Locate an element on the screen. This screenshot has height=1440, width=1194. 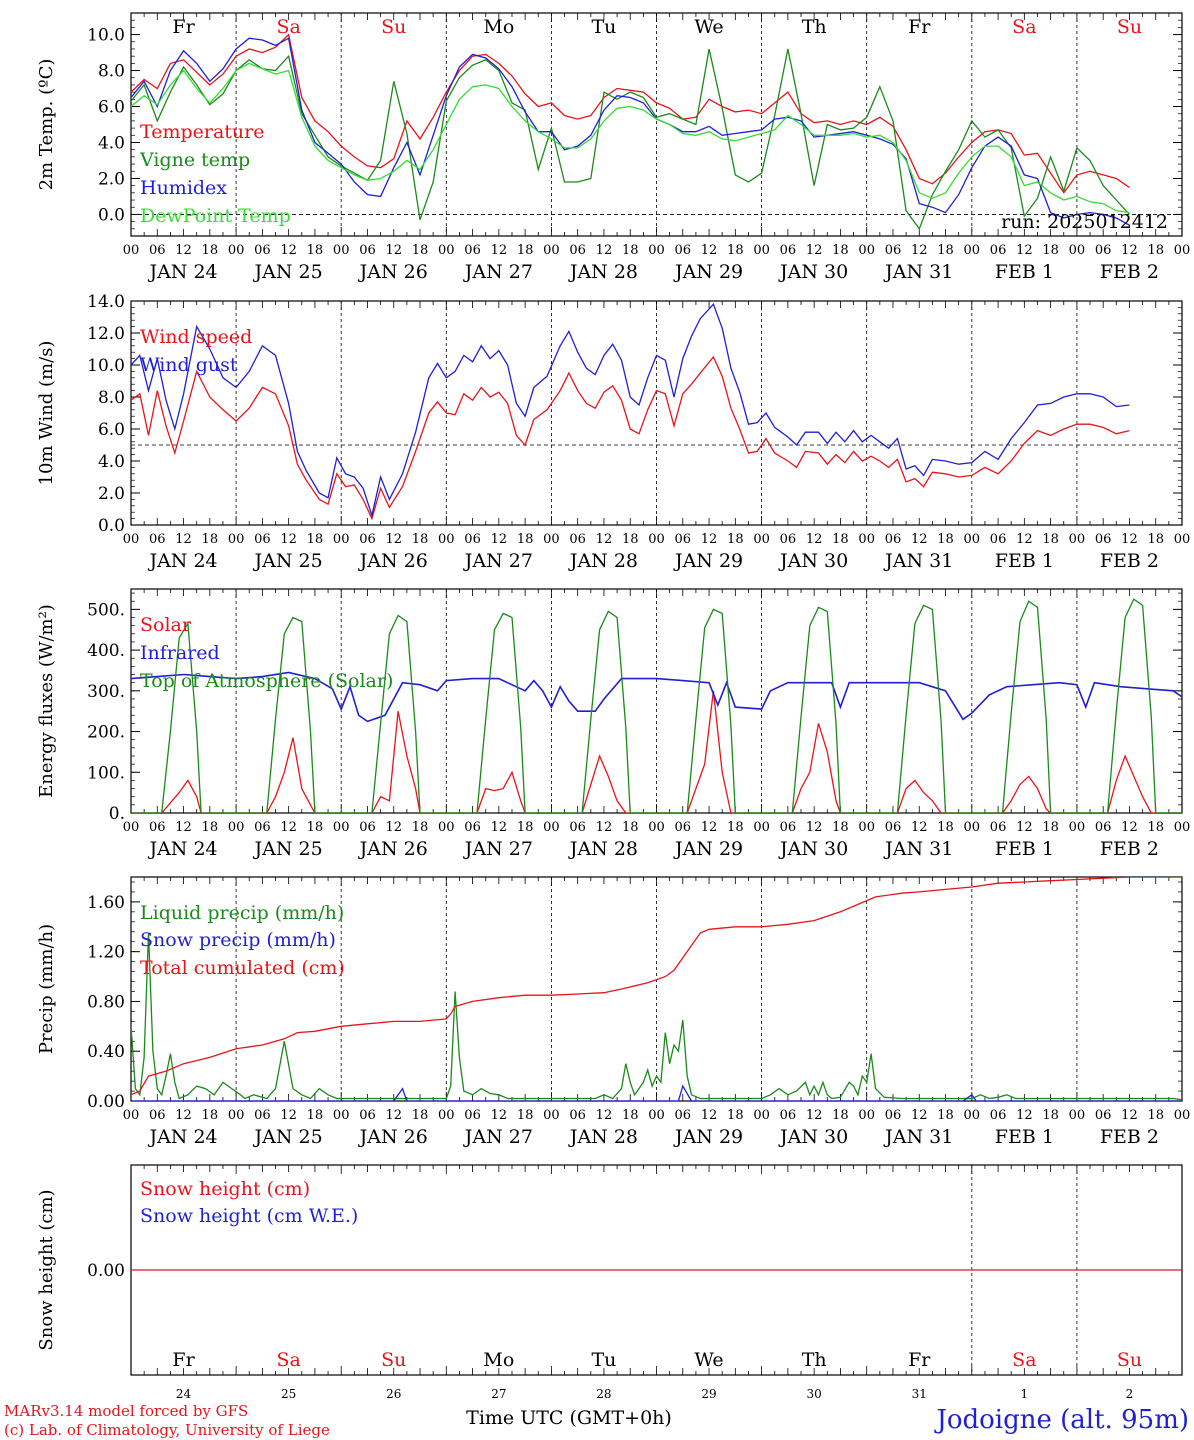
y-tick-label: 4.0 is located at coordinates (111, 143).